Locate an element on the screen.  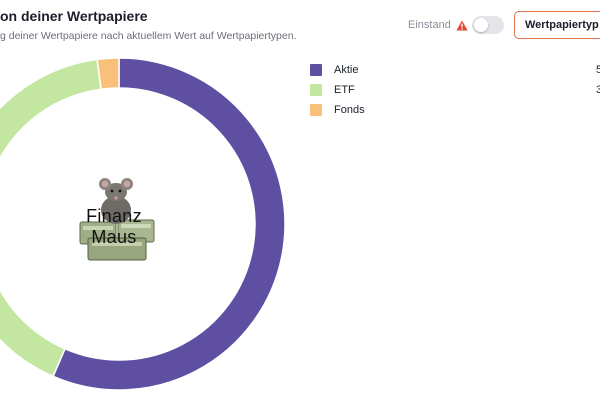
einstand-label: Einstand is located at coordinates (429, 25).